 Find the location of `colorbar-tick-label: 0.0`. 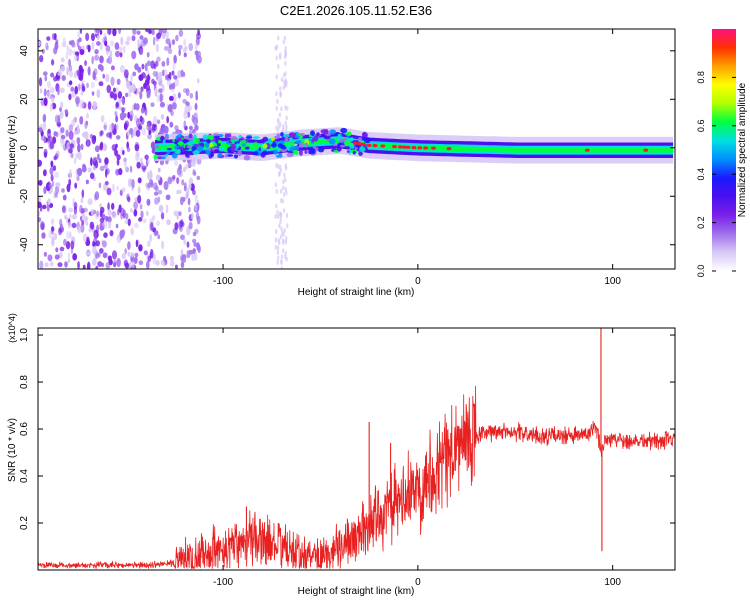

colorbar-tick-label: 0.0 is located at coordinates (701, 271).